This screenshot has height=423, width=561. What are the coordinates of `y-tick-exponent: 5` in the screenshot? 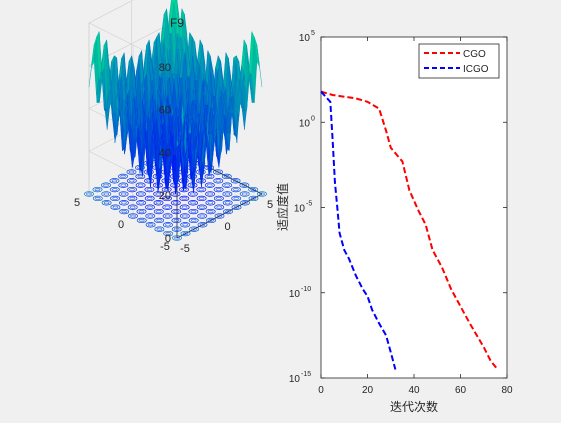 It's located at (313, 33).